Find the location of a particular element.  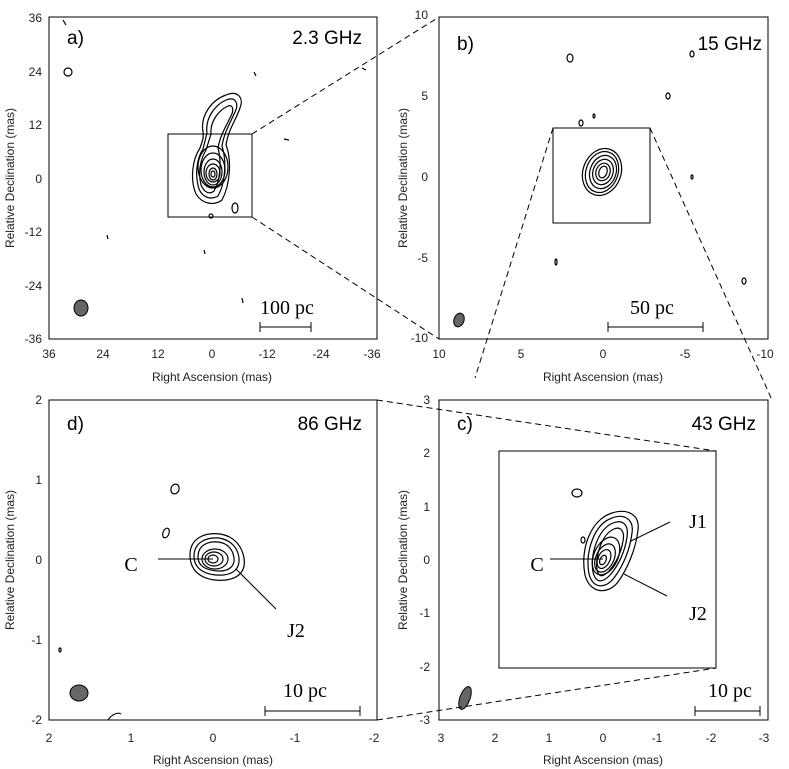

panel-d-xlabel: Right Ascension (mas) is located at coordinates (213, 760).